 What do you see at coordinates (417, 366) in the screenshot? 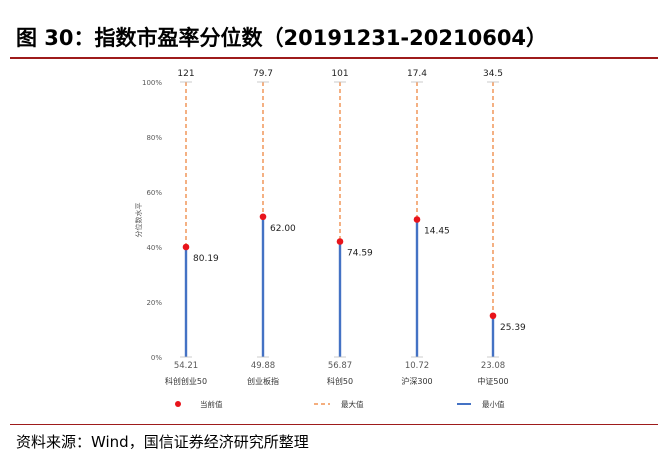
I see `min-value-label: 10.72` at bounding box center [417, 366].